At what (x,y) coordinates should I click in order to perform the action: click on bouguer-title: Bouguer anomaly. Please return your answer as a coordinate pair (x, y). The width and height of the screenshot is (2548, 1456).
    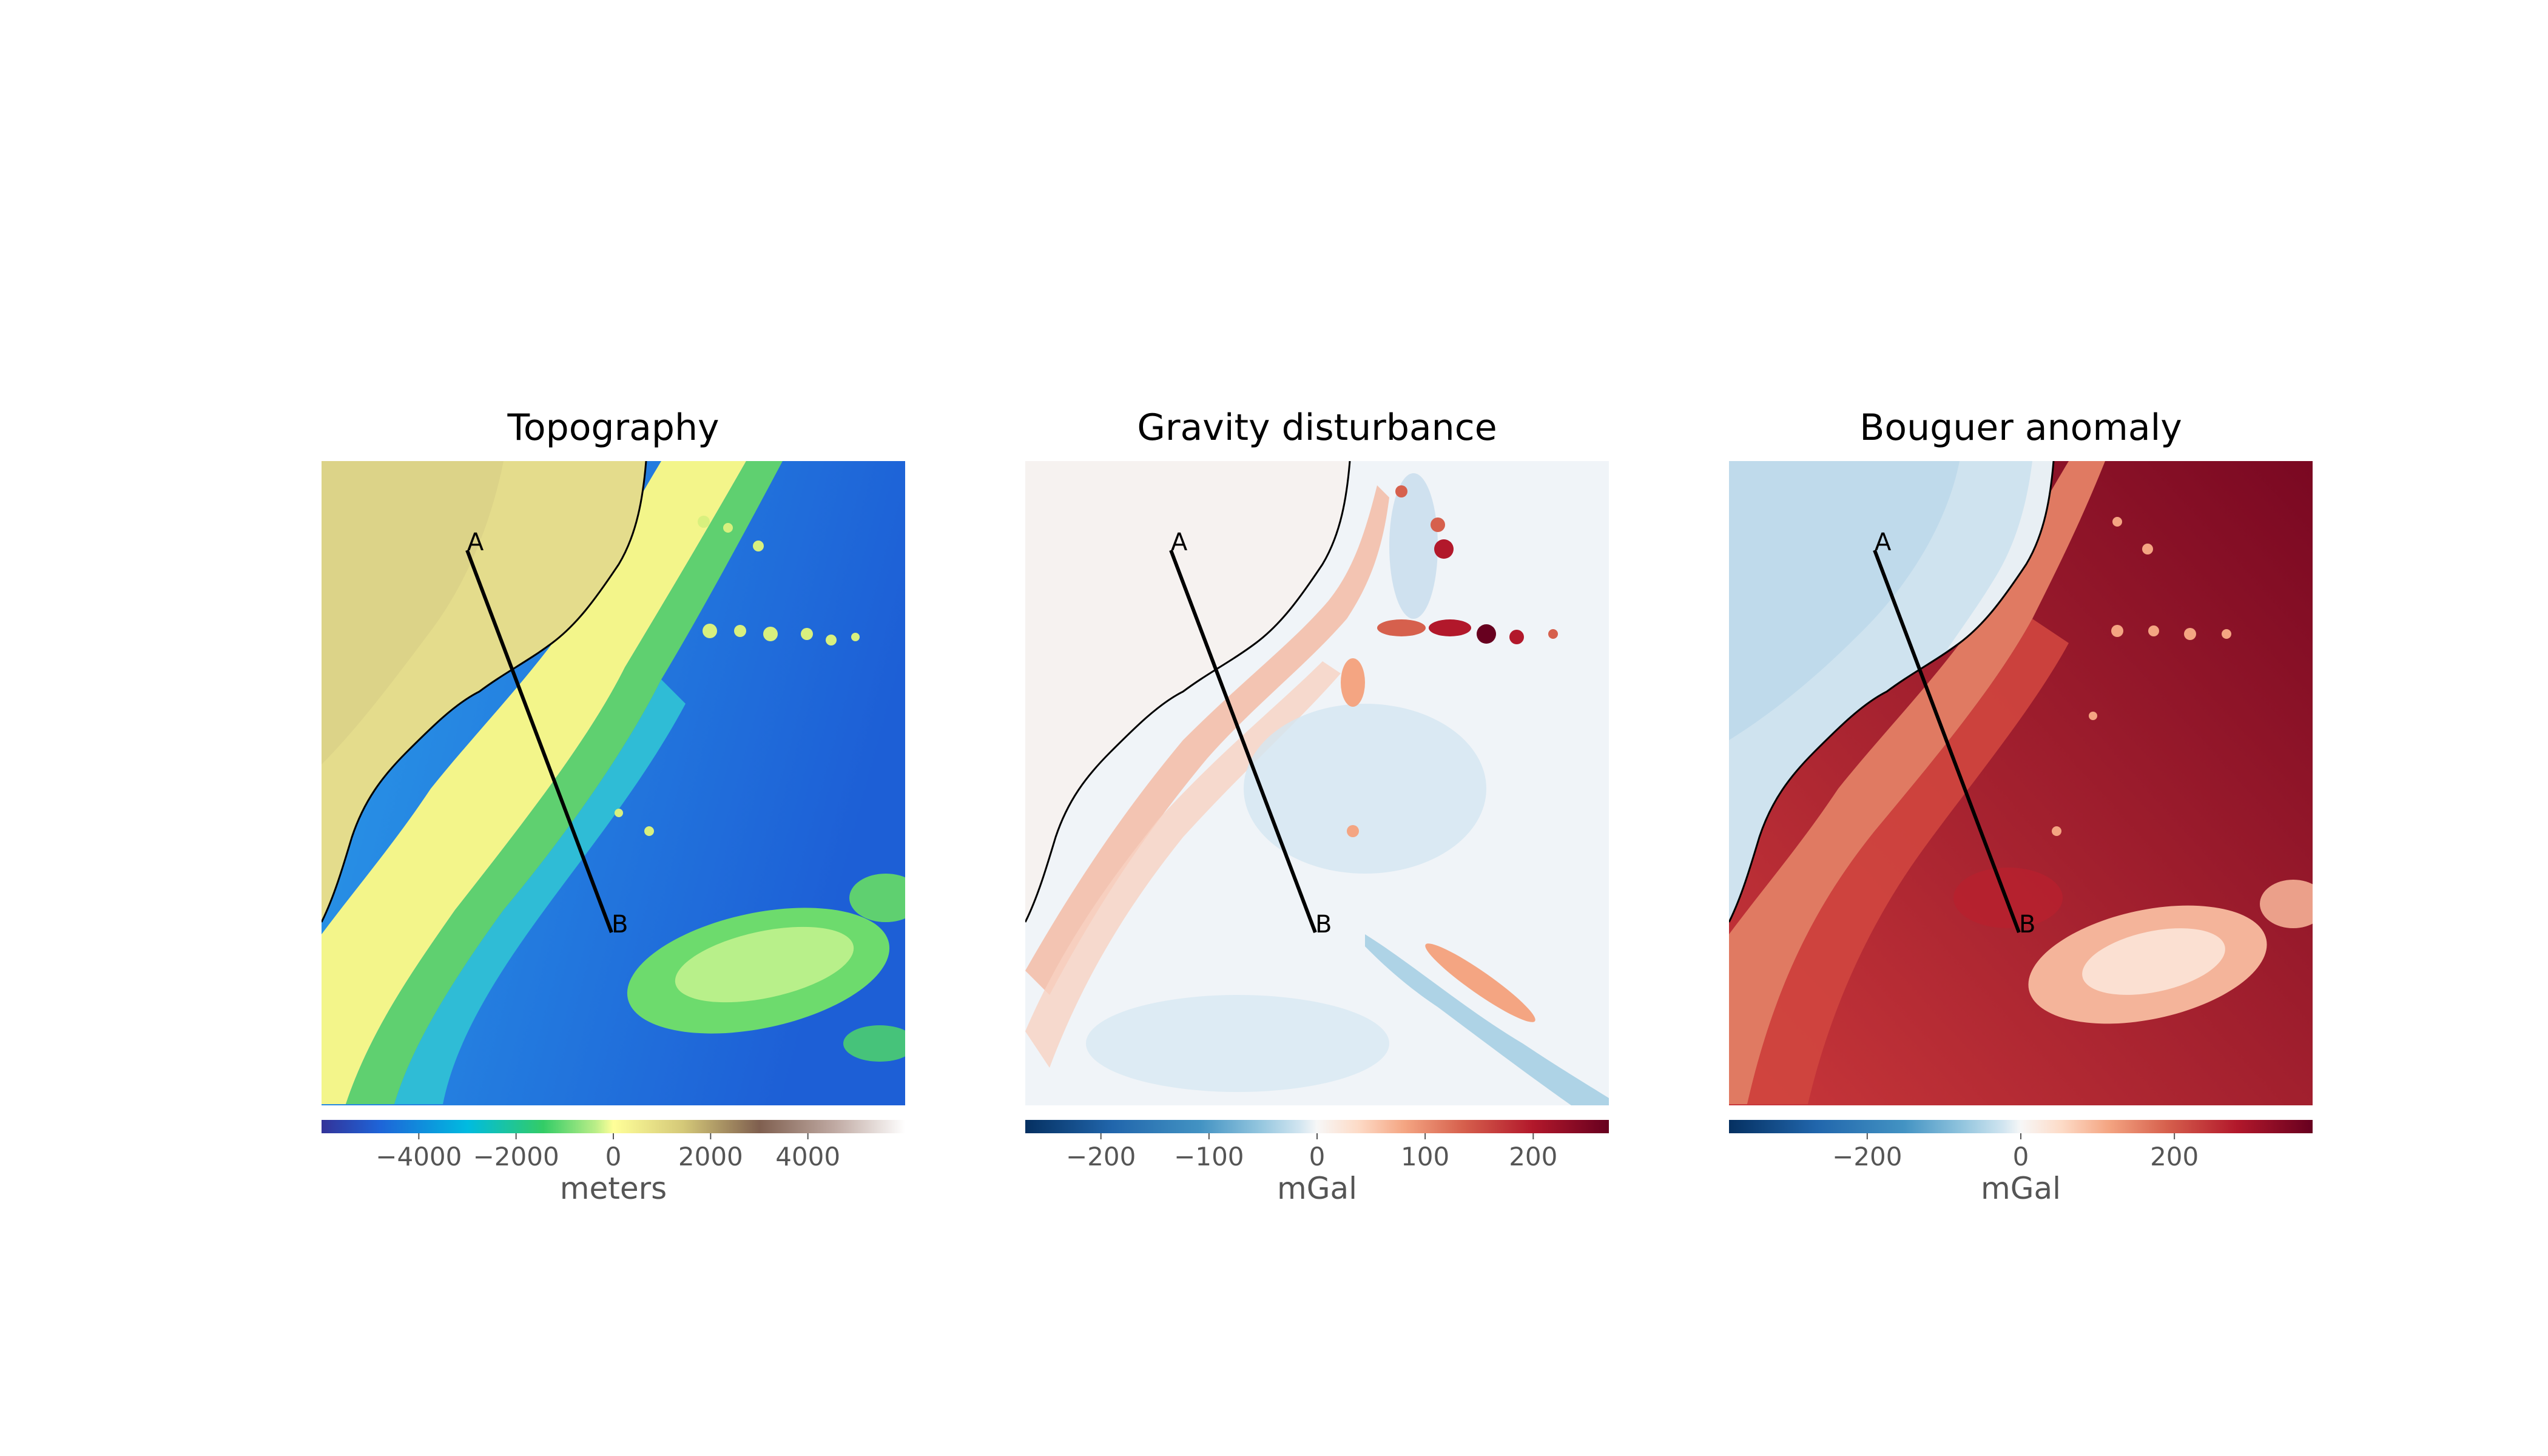
    Looking at the image, I should click on (2020, 427).